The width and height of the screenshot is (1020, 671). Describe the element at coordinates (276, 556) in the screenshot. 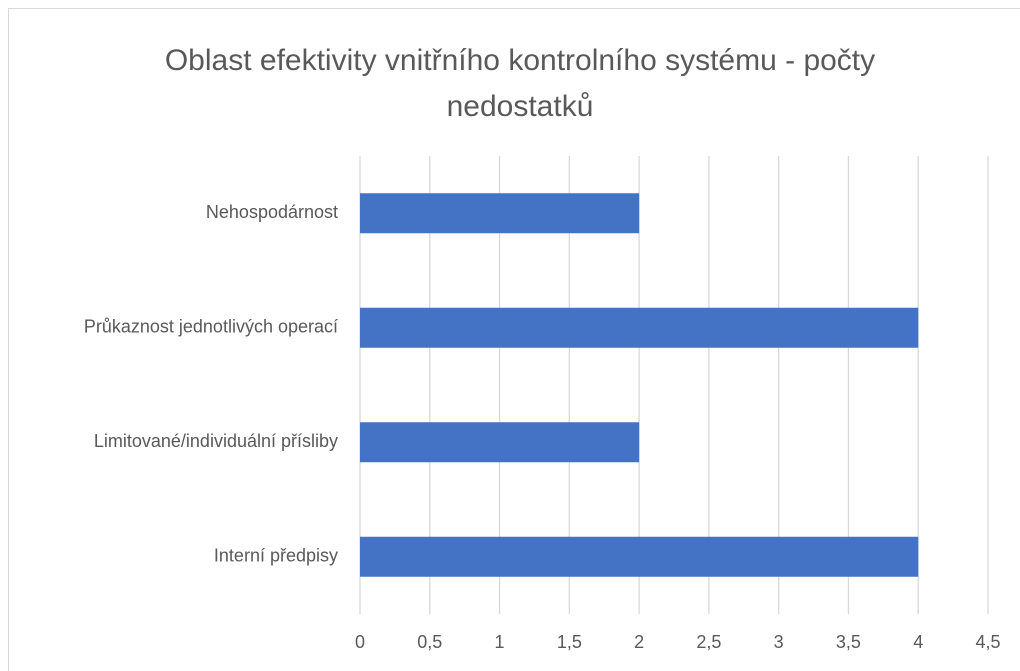

I see `y-tick-label: Interní předpisy` at that location.